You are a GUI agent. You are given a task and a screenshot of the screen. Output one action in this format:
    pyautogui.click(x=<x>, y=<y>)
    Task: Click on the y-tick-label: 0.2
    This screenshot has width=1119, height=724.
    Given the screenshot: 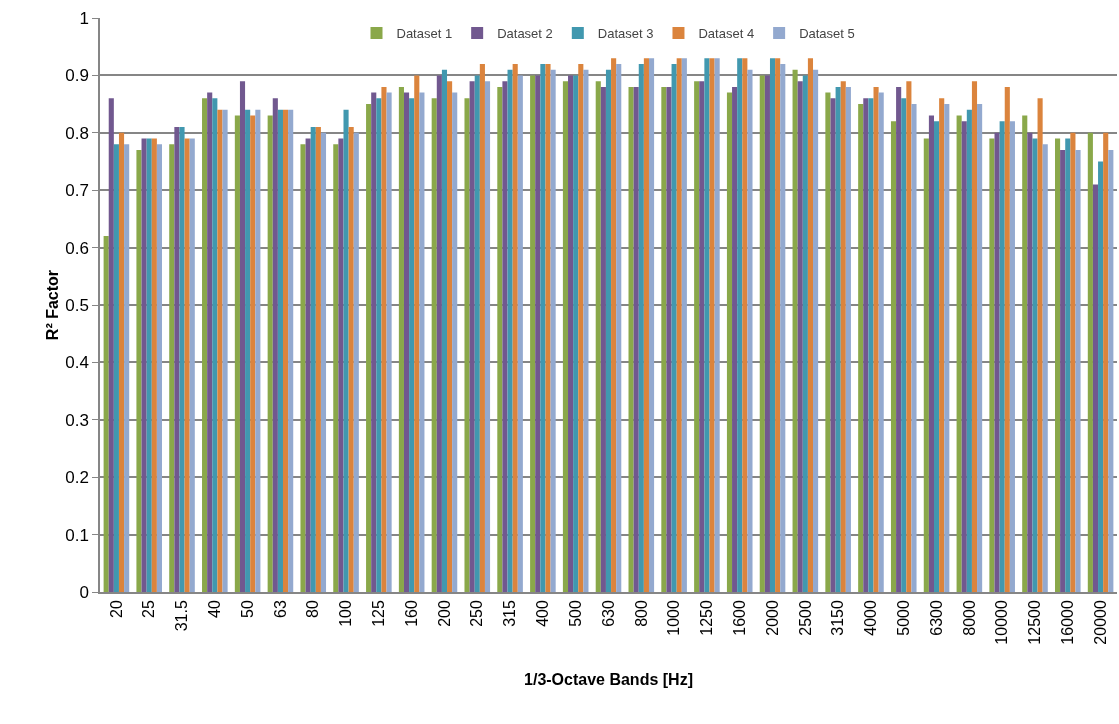 What is the action you would take?
    pyautogui.click(x=77, y=478)
    